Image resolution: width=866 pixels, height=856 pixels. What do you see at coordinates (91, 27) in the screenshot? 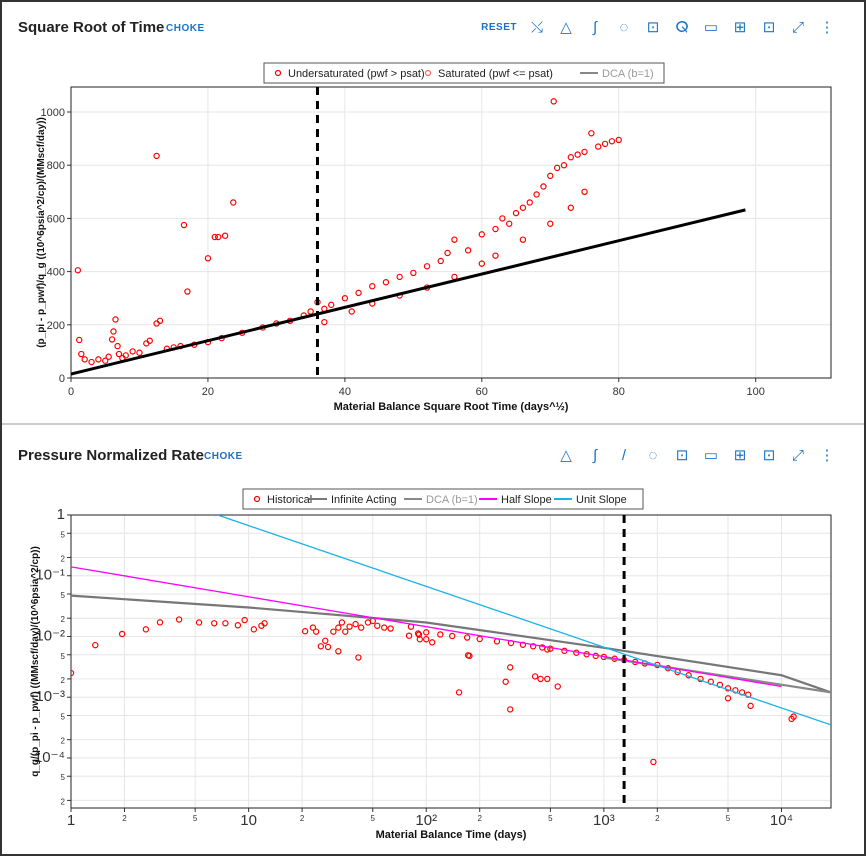
I see `panel-title: Square Root of Time` at bounding box center [91, 27].